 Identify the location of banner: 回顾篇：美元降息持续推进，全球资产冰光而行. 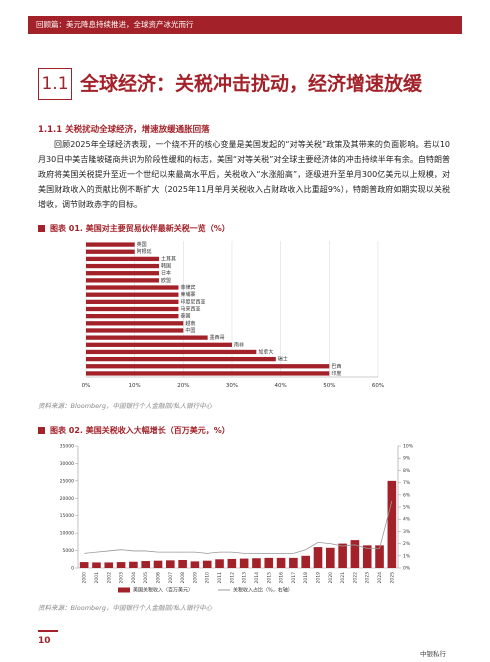
(245, 25).